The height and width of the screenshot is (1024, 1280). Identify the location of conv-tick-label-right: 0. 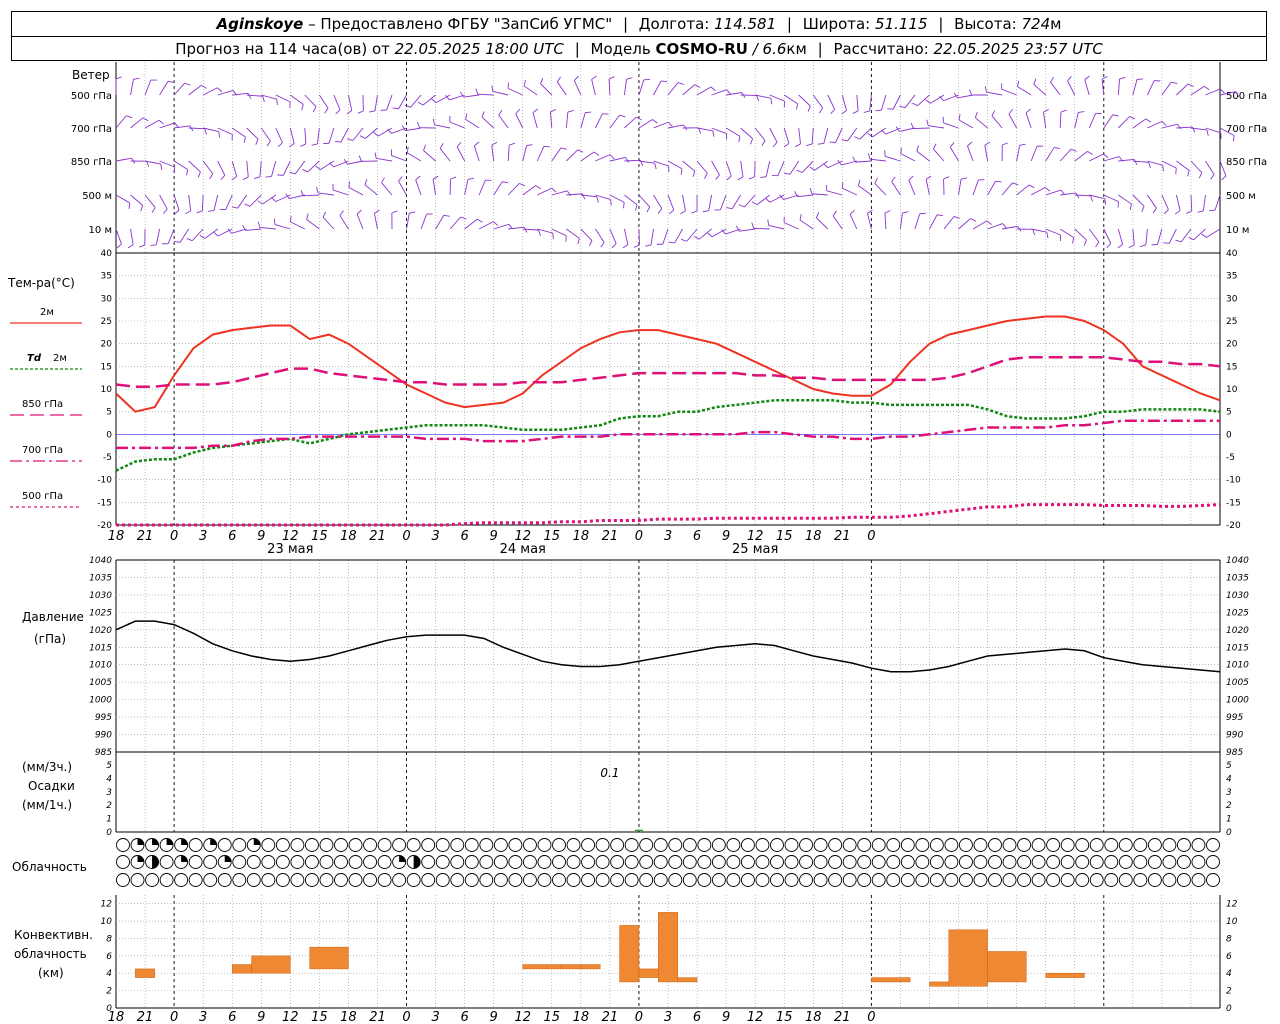
(1229, 1009).